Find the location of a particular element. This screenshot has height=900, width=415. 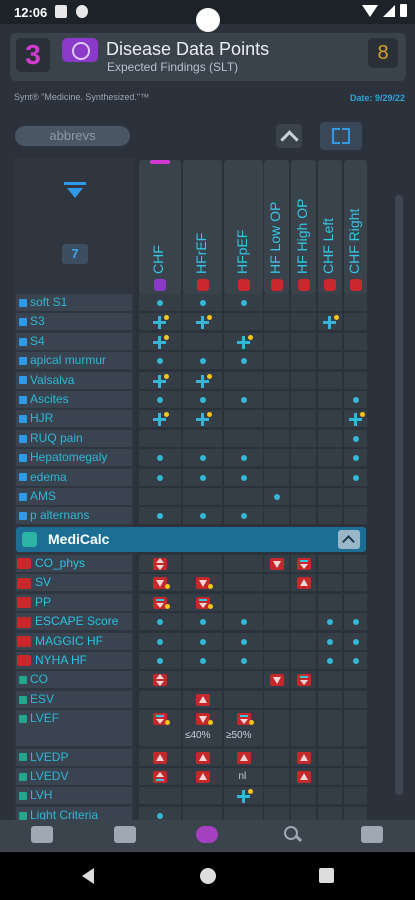

column-header: HFpEF is located at coordinates (243, 227).